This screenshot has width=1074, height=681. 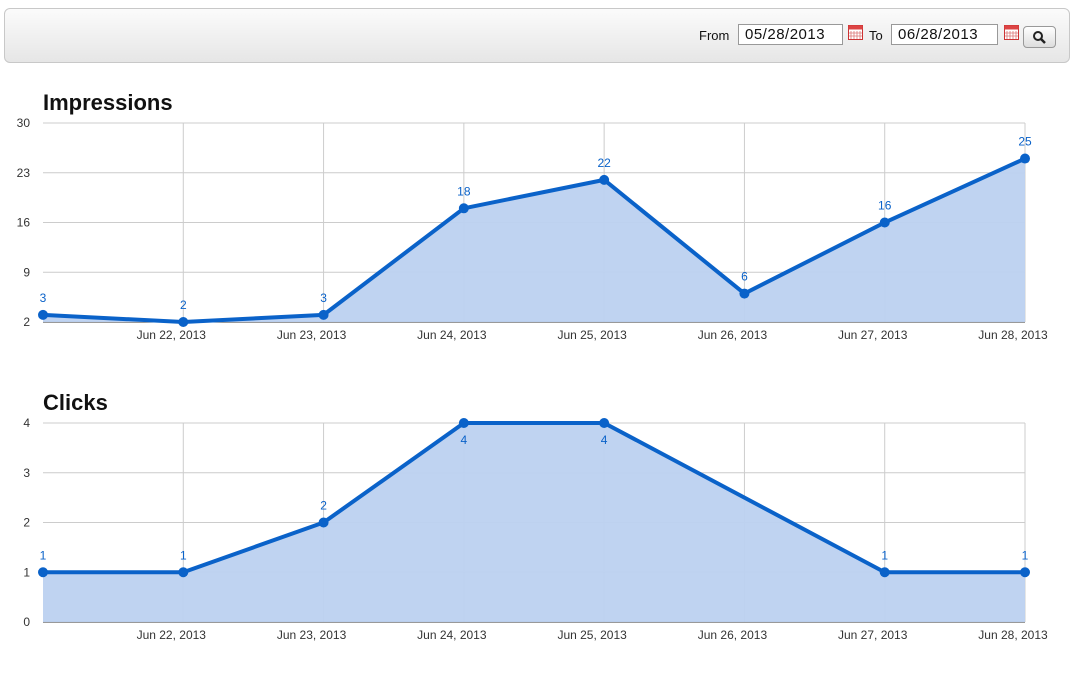 I want to click on data-label: 16, so click(x=885, y=206).